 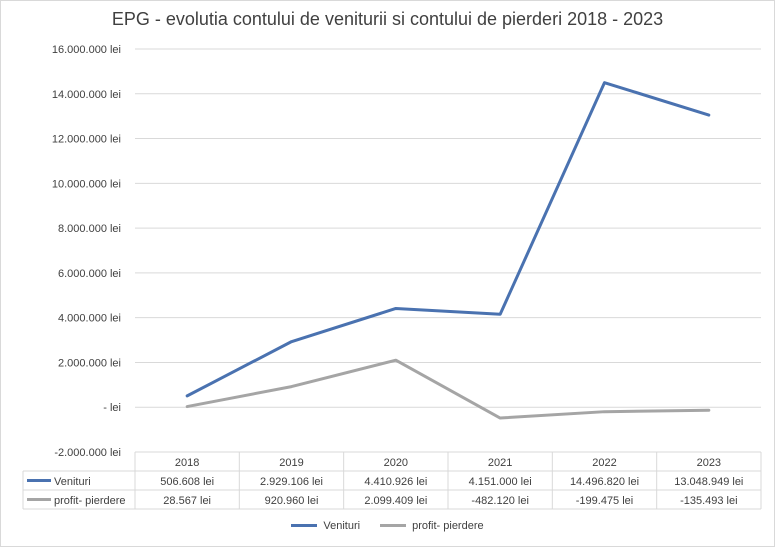 What do you see at coordinates (448, 525) in the screenshot?
I see `legend-label: profit- pierdere` at bounding box center [448, 525].